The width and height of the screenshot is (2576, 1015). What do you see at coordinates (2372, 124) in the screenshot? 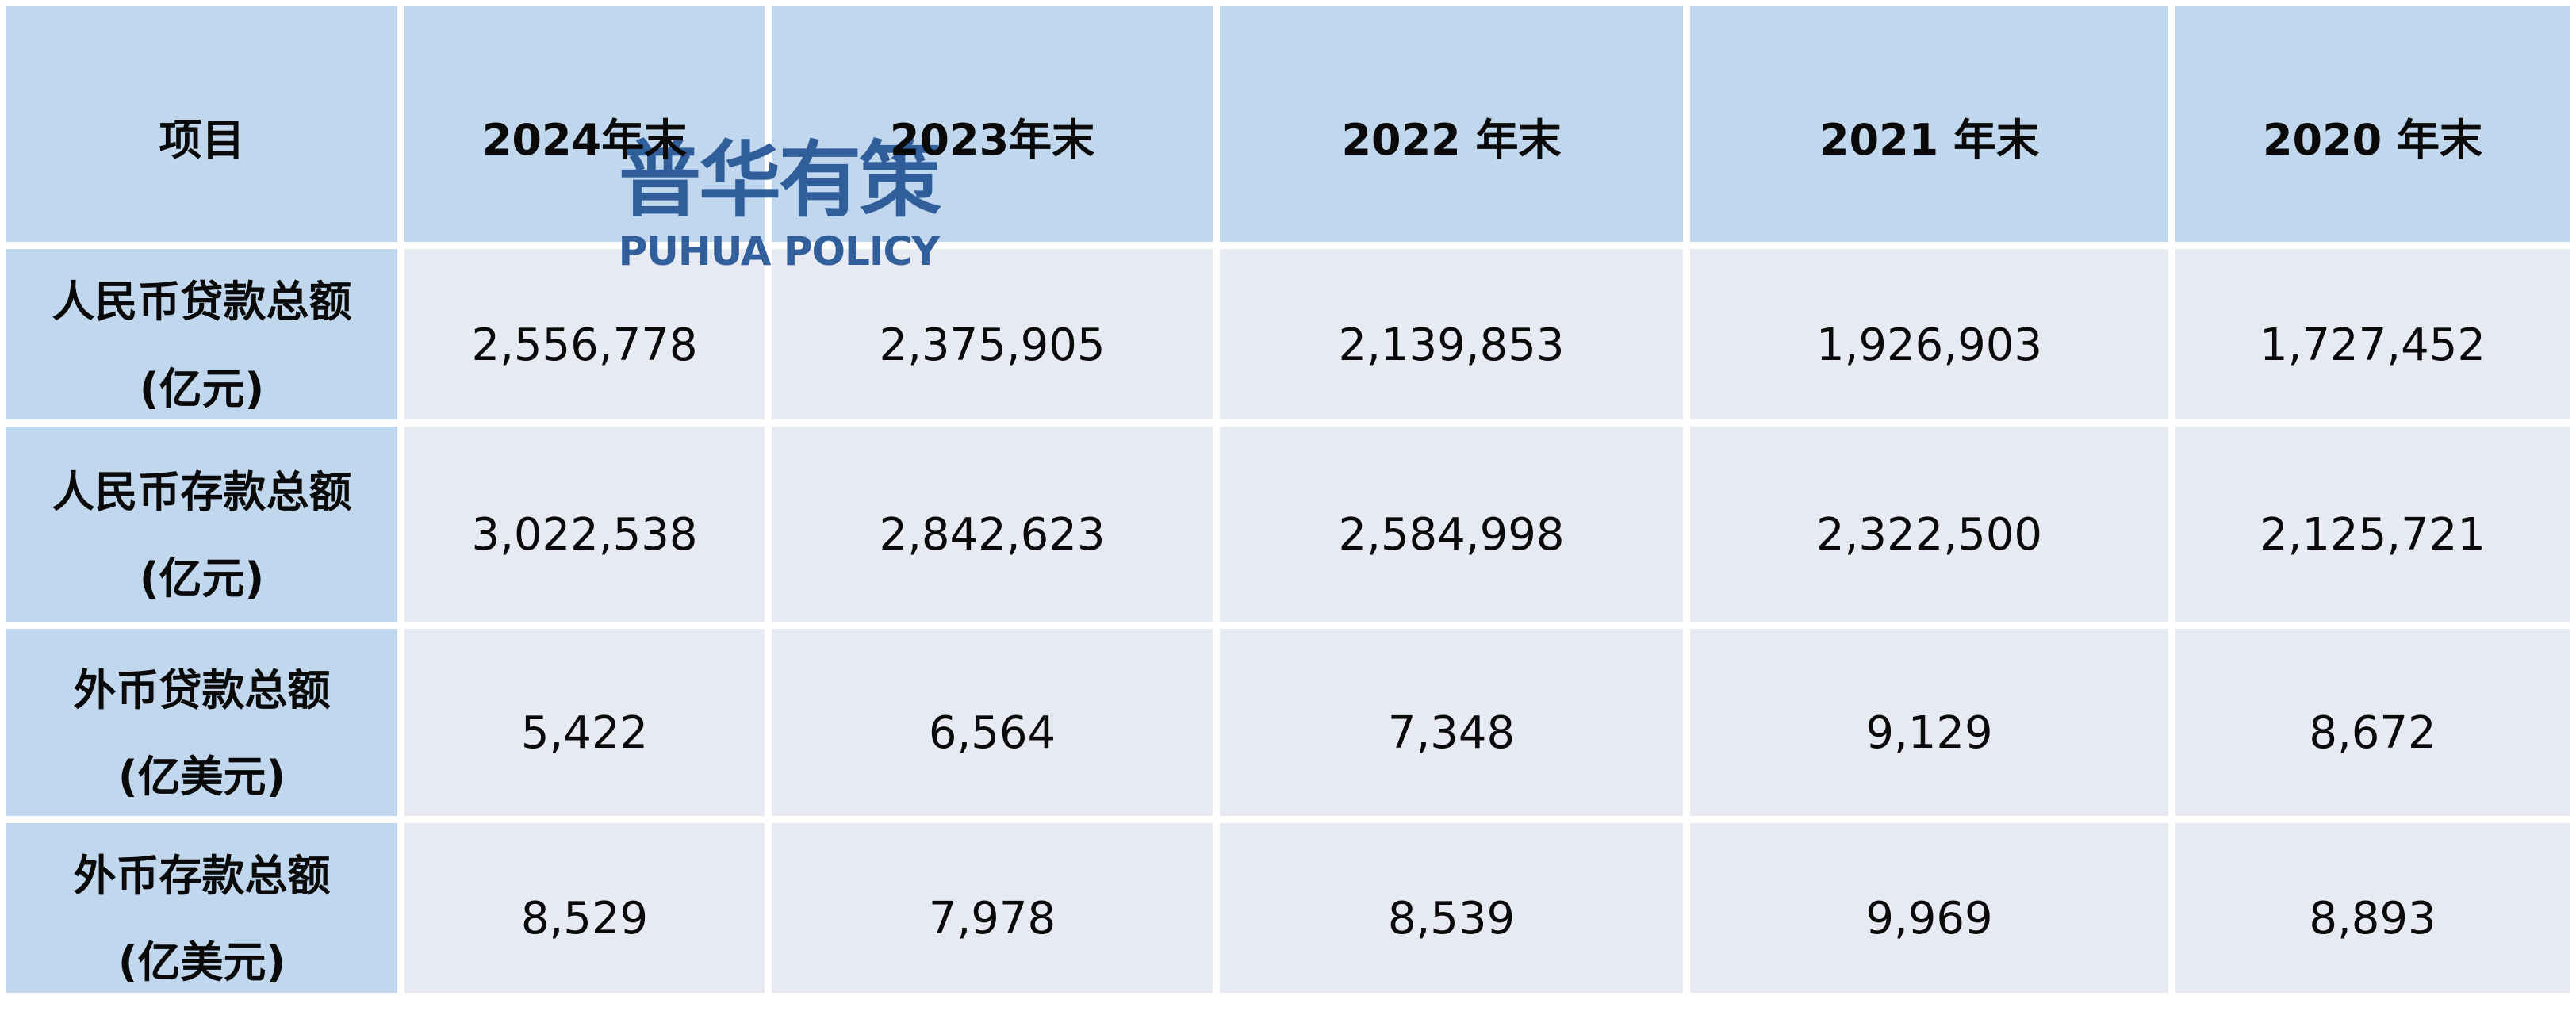
I see `header-cell-2020: 2020 年末` at bounding box center [2372, 124].